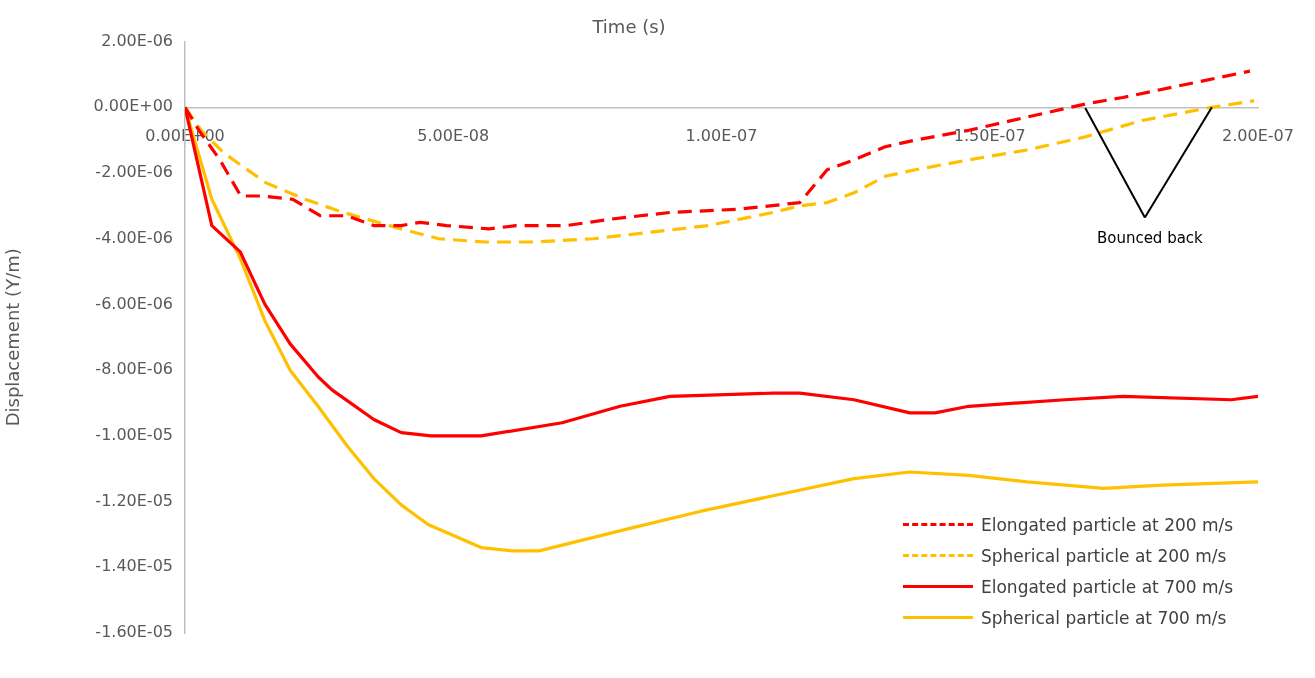 Image resolution: width=1315 pixels, height=678 pixels. Describe the element at coordinates (1258, 136) in the screenshot. I see `x-tick-label: 2.00E-07` at that location.